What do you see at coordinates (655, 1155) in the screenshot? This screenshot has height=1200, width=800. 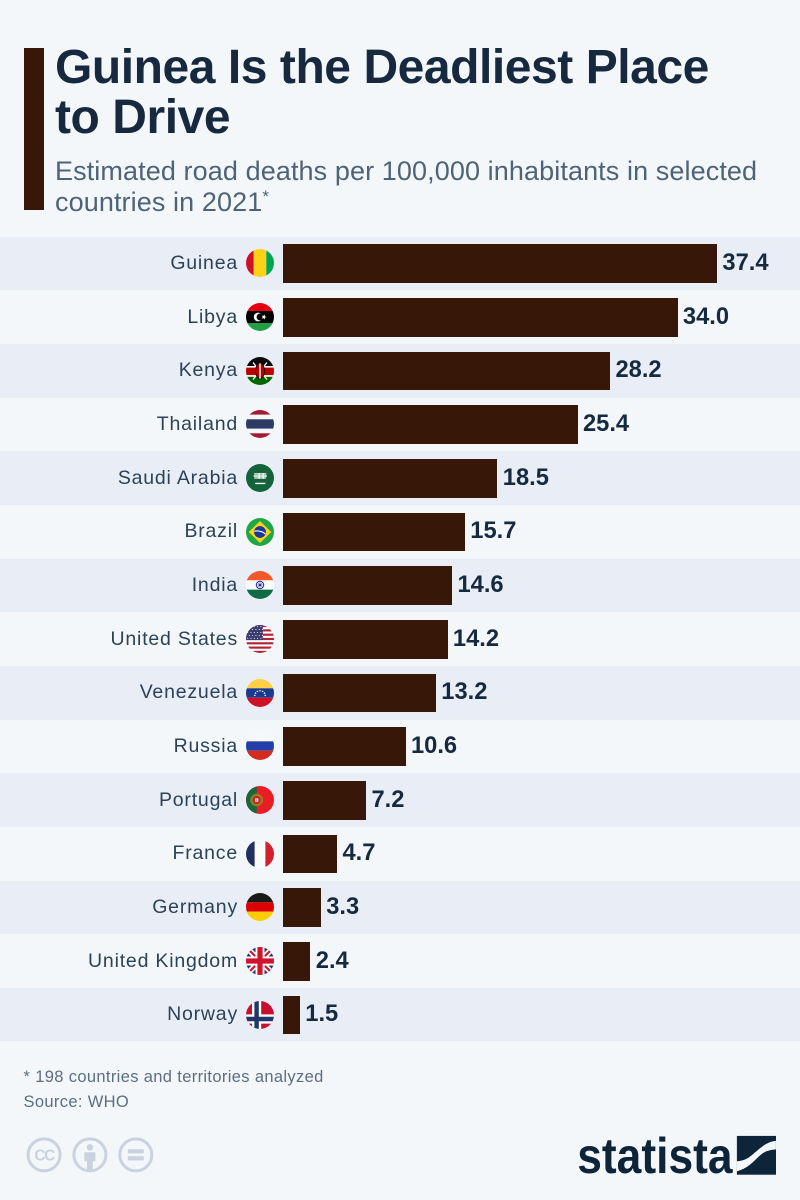 I see `svg-text: statista` at bounding box center [655, 1155].